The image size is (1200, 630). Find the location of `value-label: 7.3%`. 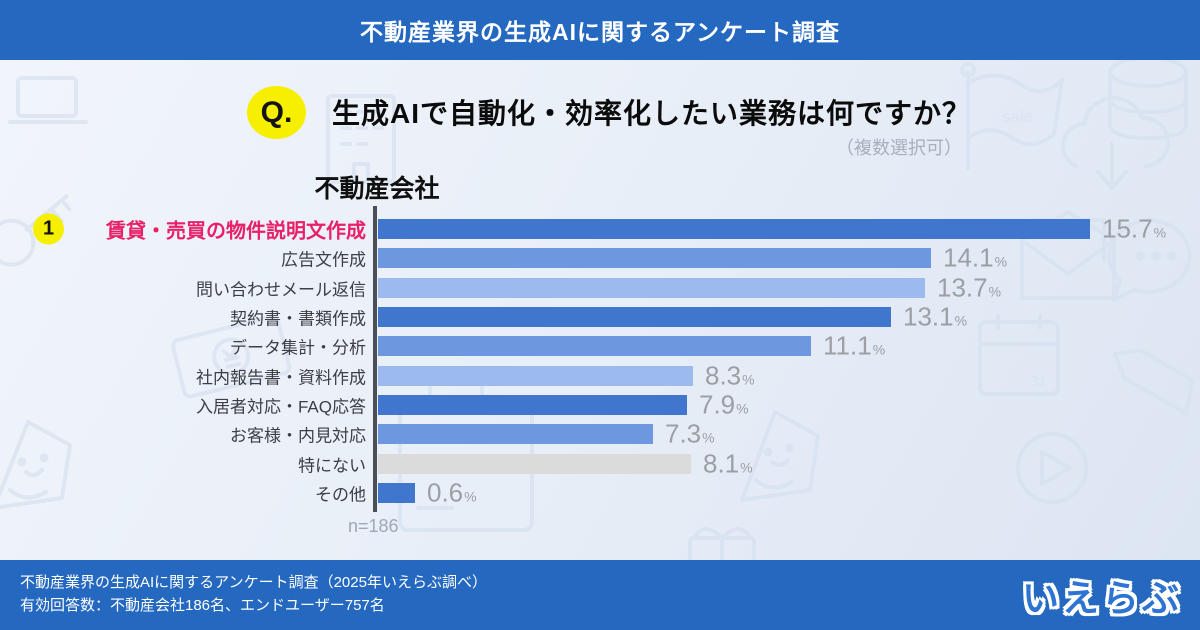

value-label: 7.3% is located at coordinates (690, 434).